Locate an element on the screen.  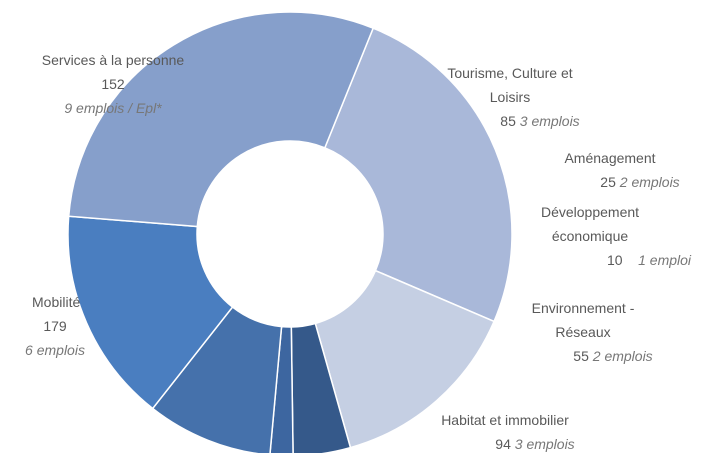
value-line: 10 1 emploi is located at coordinates (614, 260).